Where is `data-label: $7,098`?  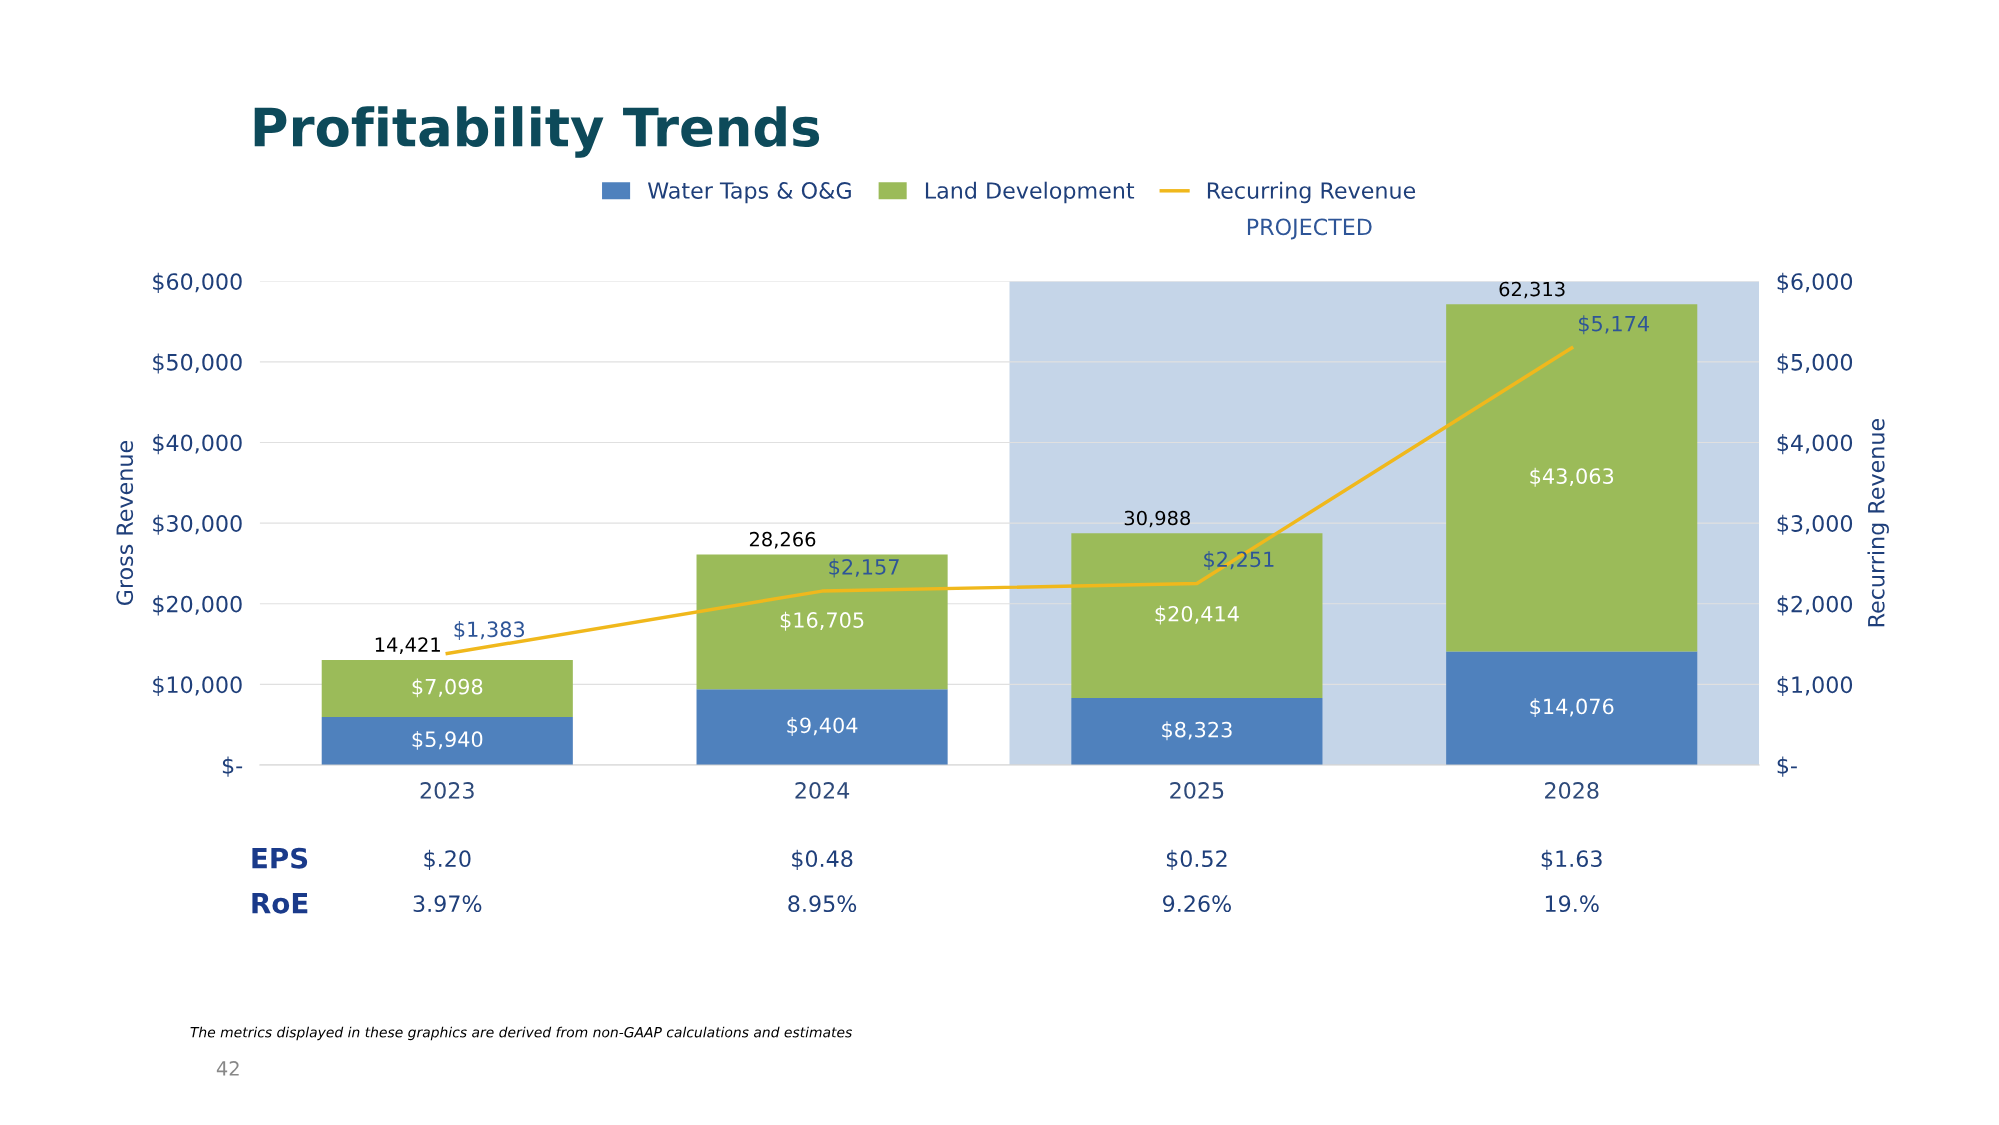
data-label: $7,098 is located at coordinates (447, 688).